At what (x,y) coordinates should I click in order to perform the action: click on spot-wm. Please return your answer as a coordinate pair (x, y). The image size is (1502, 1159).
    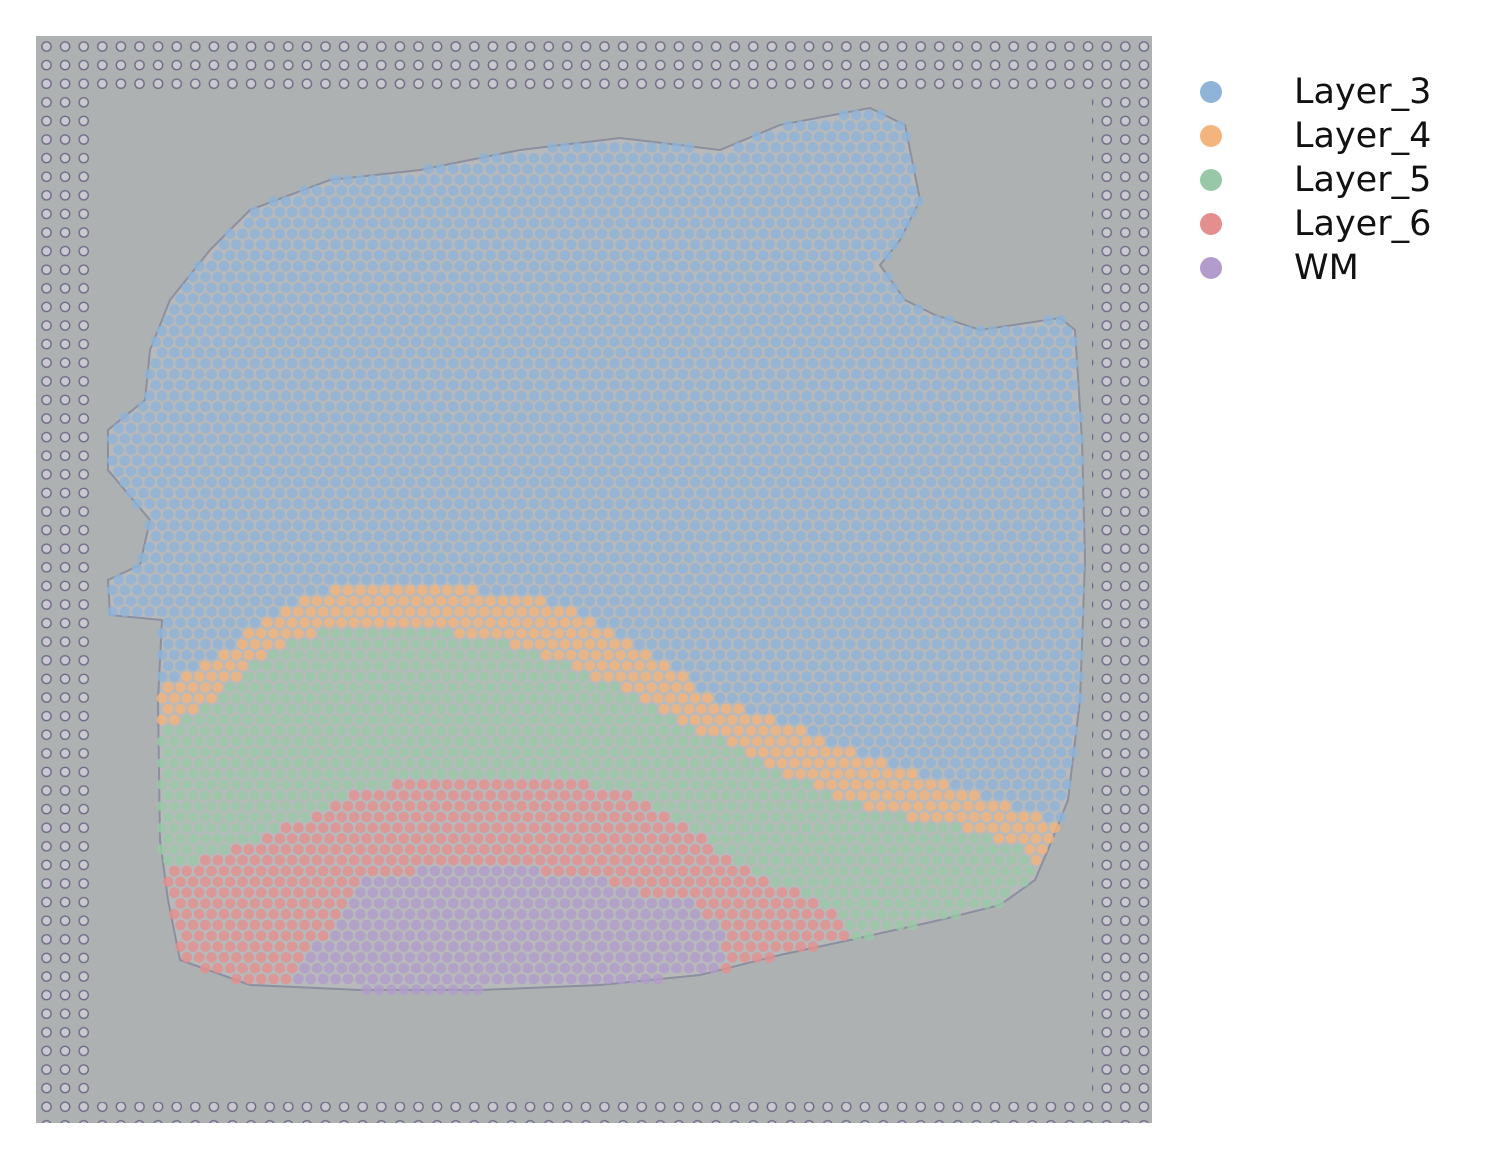
    Looking at the image, I should click on (546, 892).